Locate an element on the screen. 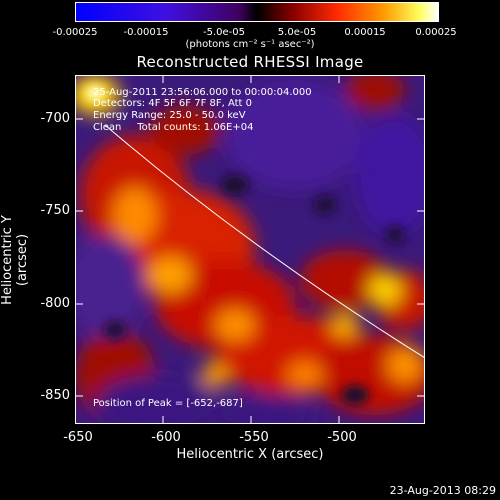 This screenshot has height=500, width=500. colorbar-tick: 0.00015 is located at coordinates (365, 32).